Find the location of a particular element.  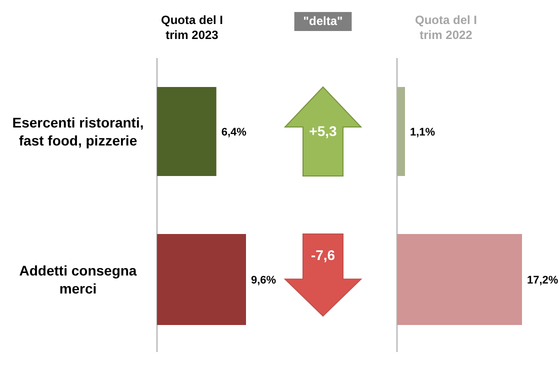

text: "delta" is located at coordinates (323, 21).